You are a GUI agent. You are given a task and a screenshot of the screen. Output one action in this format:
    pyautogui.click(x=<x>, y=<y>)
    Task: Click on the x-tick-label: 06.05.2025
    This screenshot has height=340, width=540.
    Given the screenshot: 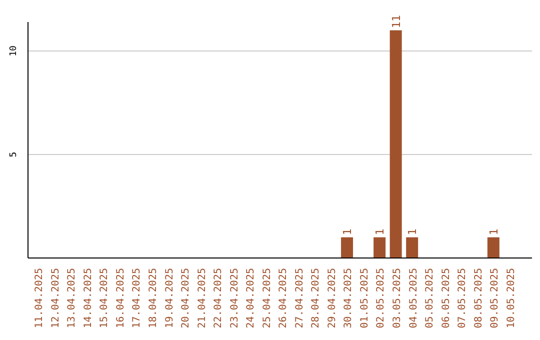 What is the action you would take?
    pyautogui.click(x=446, y=298)
    